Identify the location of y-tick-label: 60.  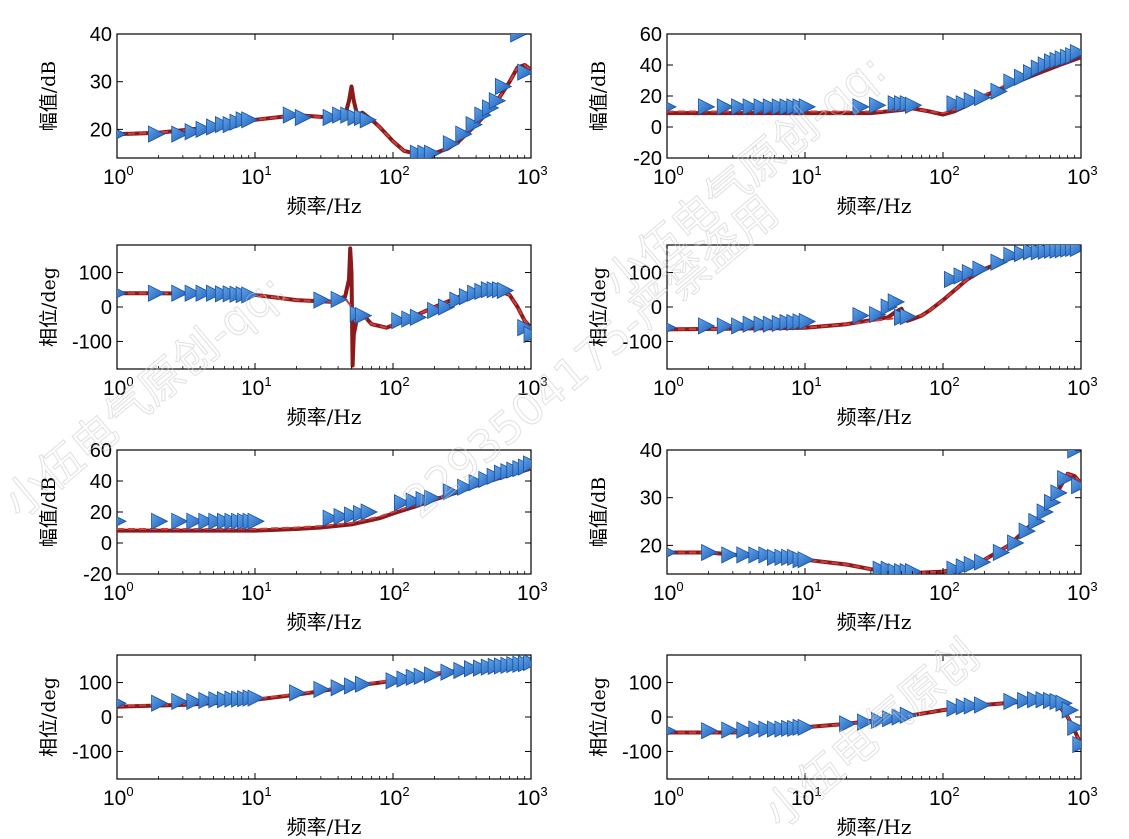
(101, 451).